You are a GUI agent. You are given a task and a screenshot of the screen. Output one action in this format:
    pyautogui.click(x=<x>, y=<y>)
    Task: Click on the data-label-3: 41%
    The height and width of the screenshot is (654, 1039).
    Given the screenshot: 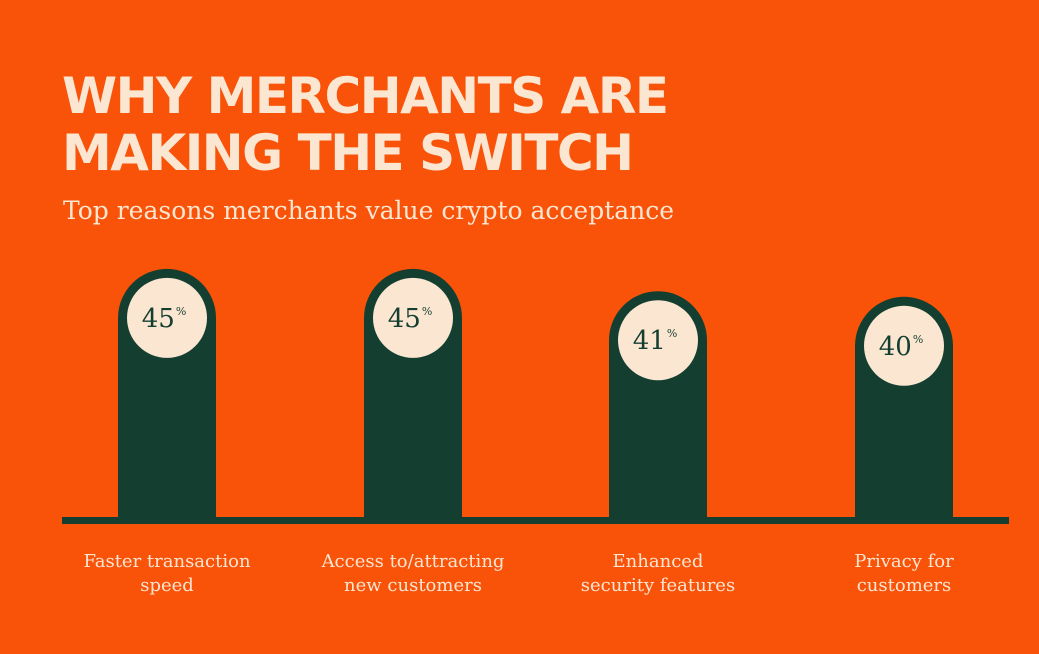 What is the action you would take?
    pyautogui.click(x=655, y=341)
    